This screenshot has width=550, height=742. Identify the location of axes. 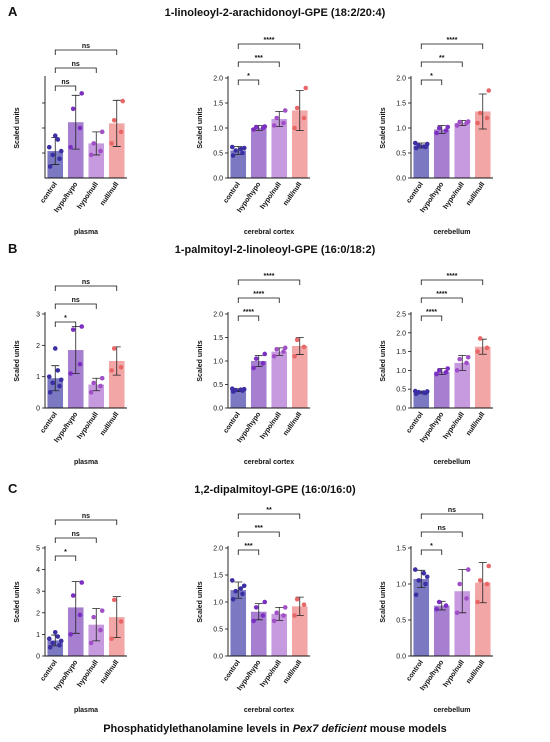
(451, 360).